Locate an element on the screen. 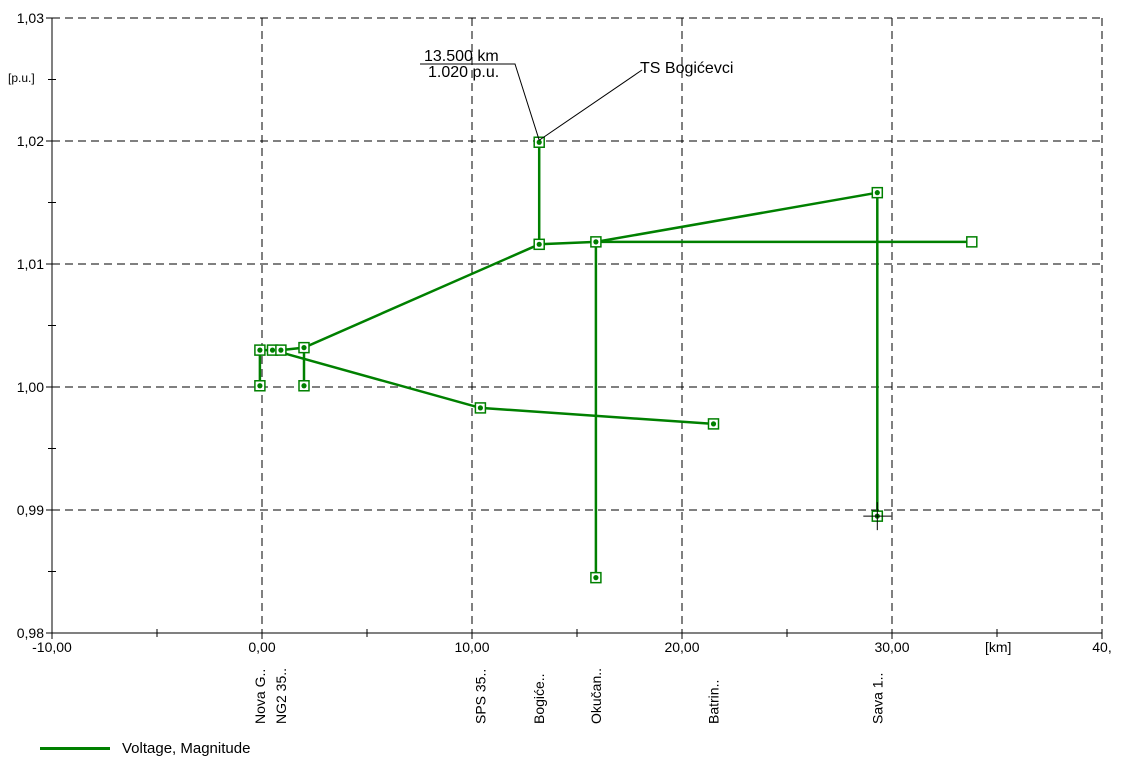  x-tick-label: 30,00 is located at coordinates (891, 647).